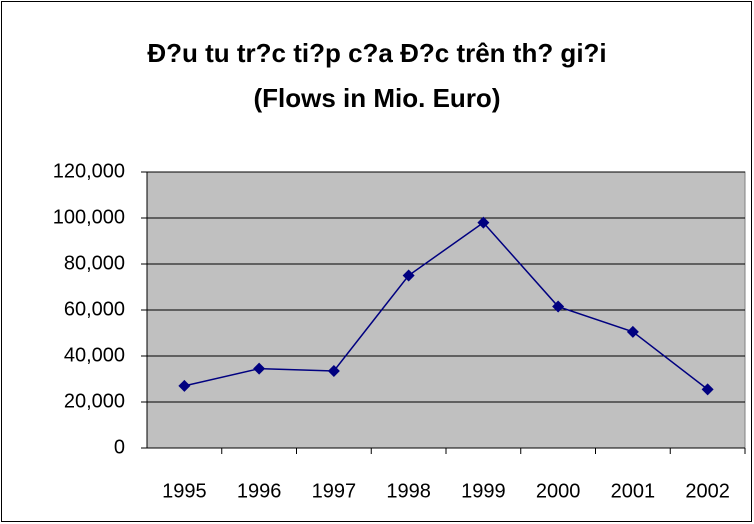 The height and width of the screenshot is (524, 754). Describe the element at coordinates (707, 491) in the screenshot. I see `x-tick-label: 2002` at that location.